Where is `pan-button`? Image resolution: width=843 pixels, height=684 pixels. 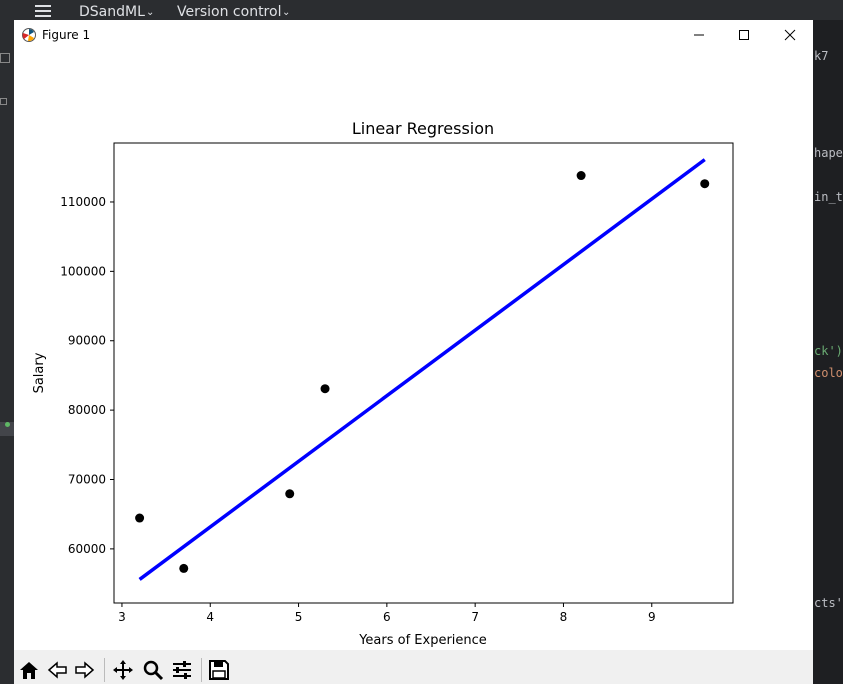 pan-button is located at coordinates (123, 670).